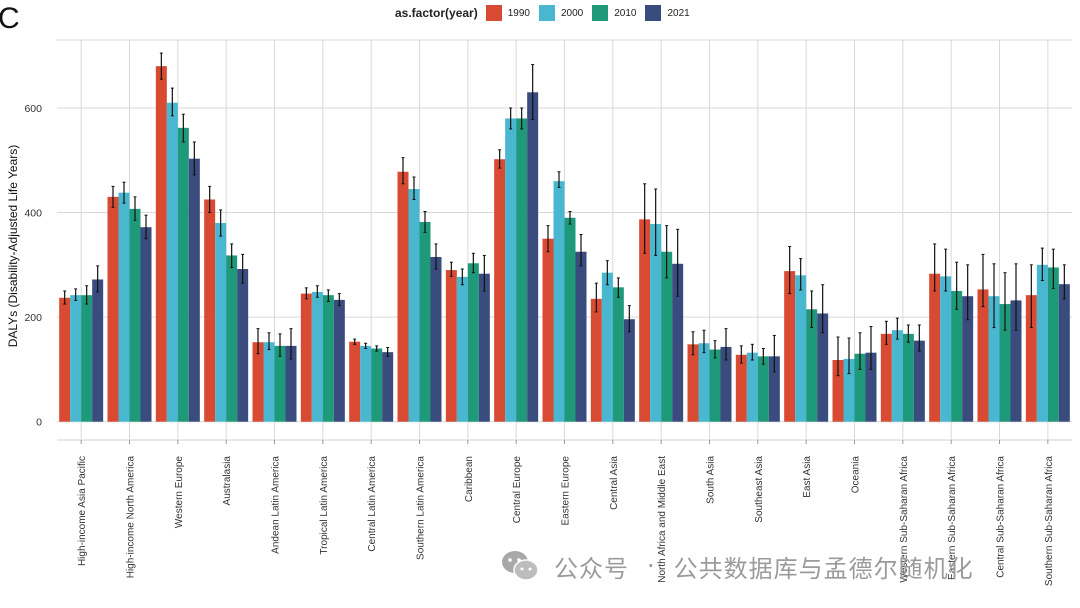 Image resolution: width=1080 pixels, height=608 pixels. I want to click on legend-item-2021: 2021, so click(667, 13).